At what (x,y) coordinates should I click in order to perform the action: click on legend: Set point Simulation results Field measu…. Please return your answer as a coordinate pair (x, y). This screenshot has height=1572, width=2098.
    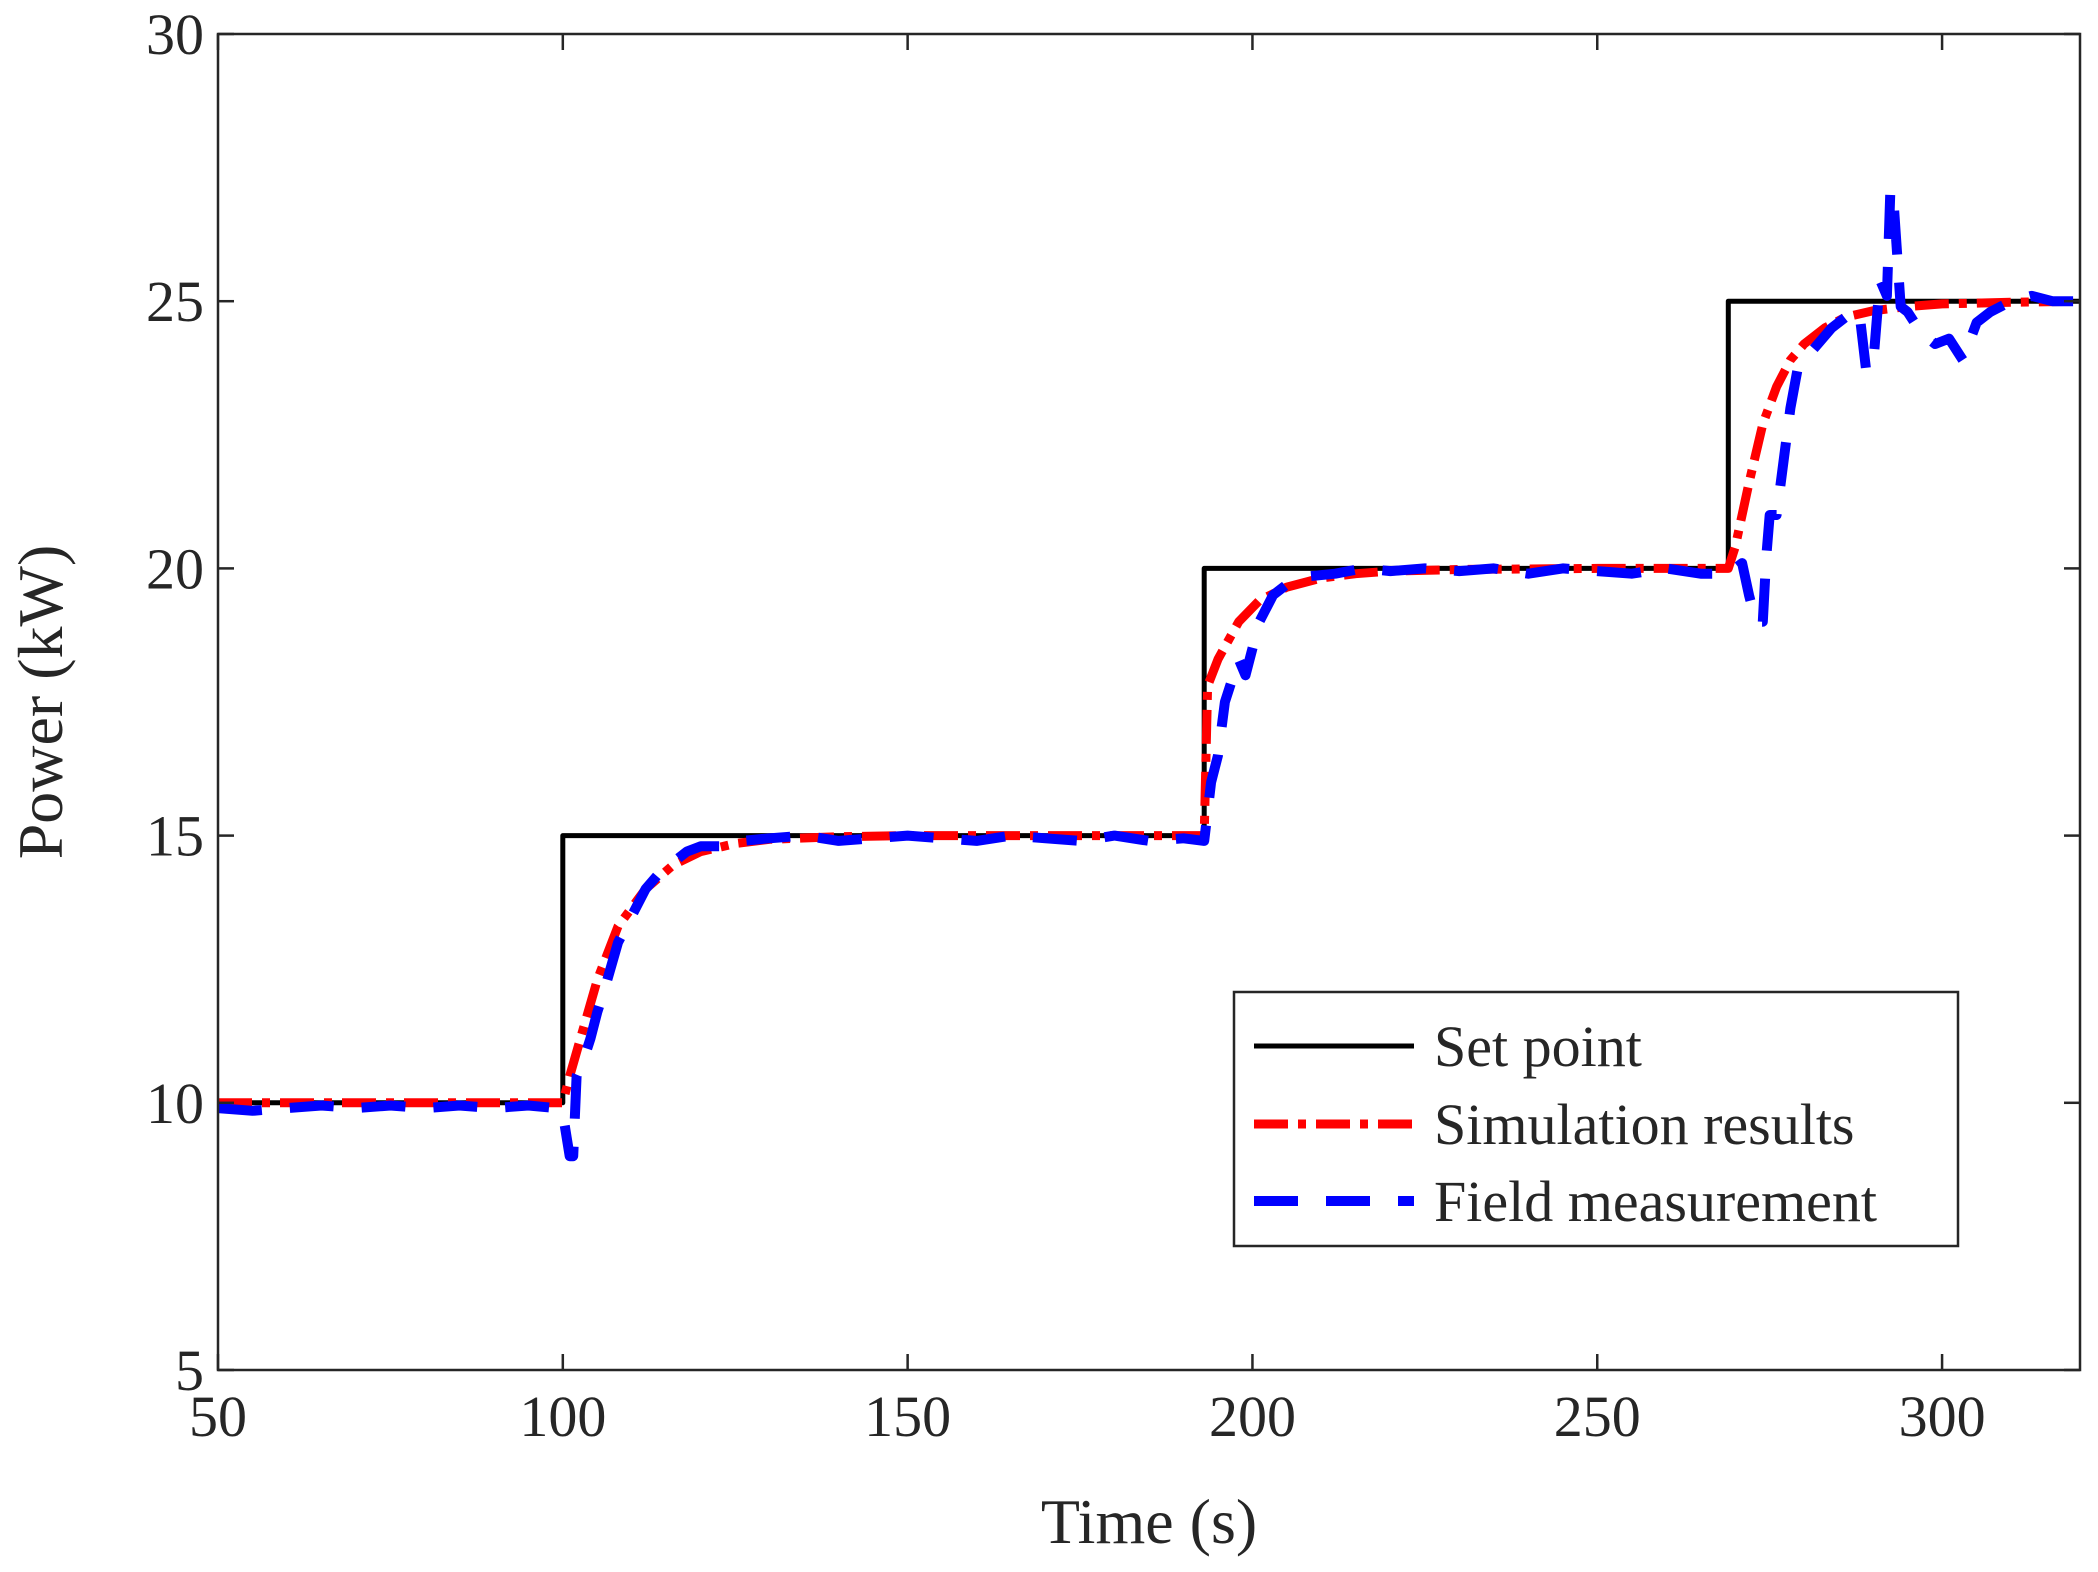
    Looking at the image, I should click on (1596, 1119).